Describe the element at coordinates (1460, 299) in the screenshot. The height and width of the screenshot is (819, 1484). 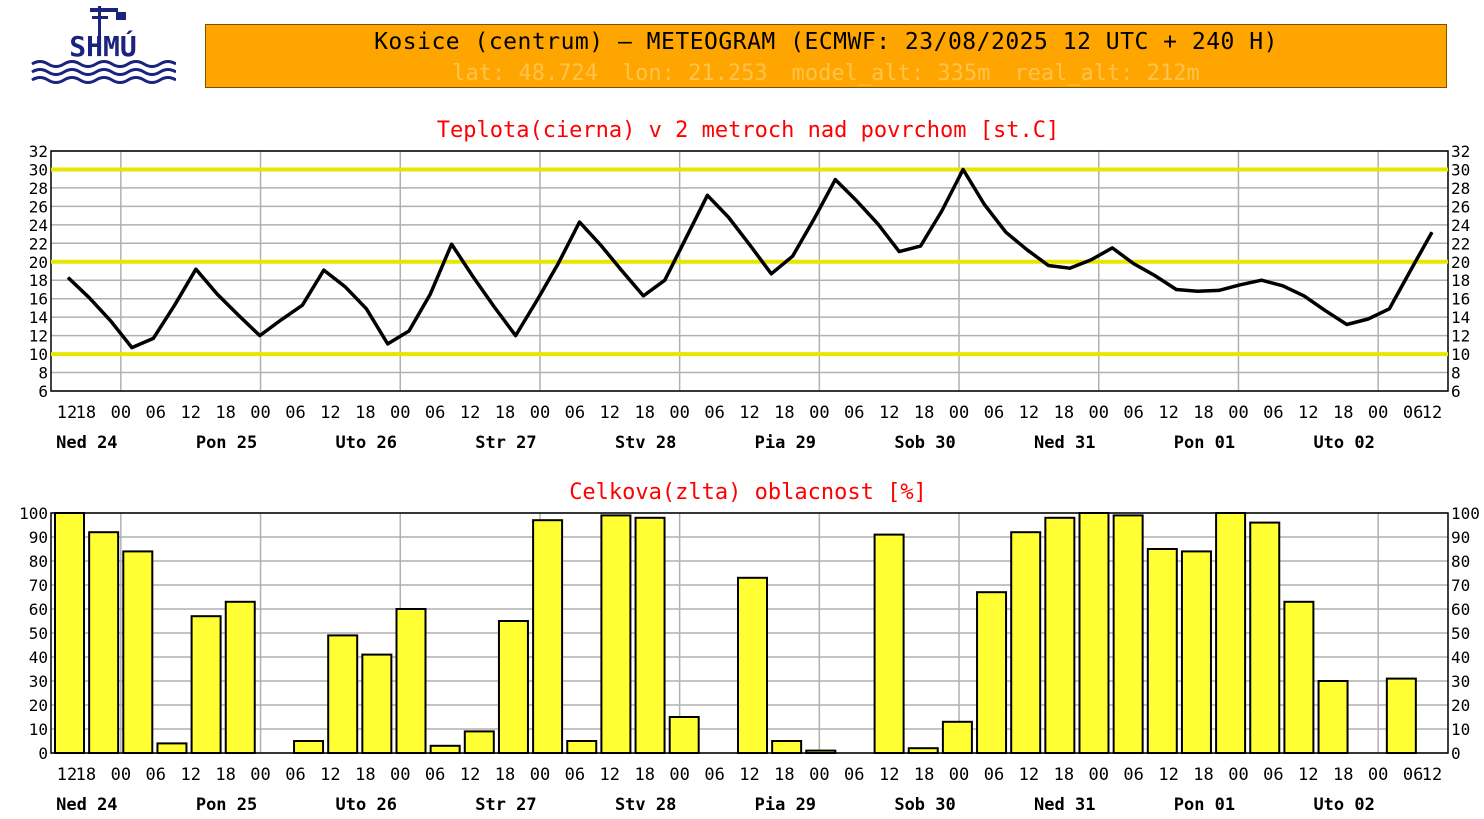
I see `temperature-ytick-right: 16` at that location.